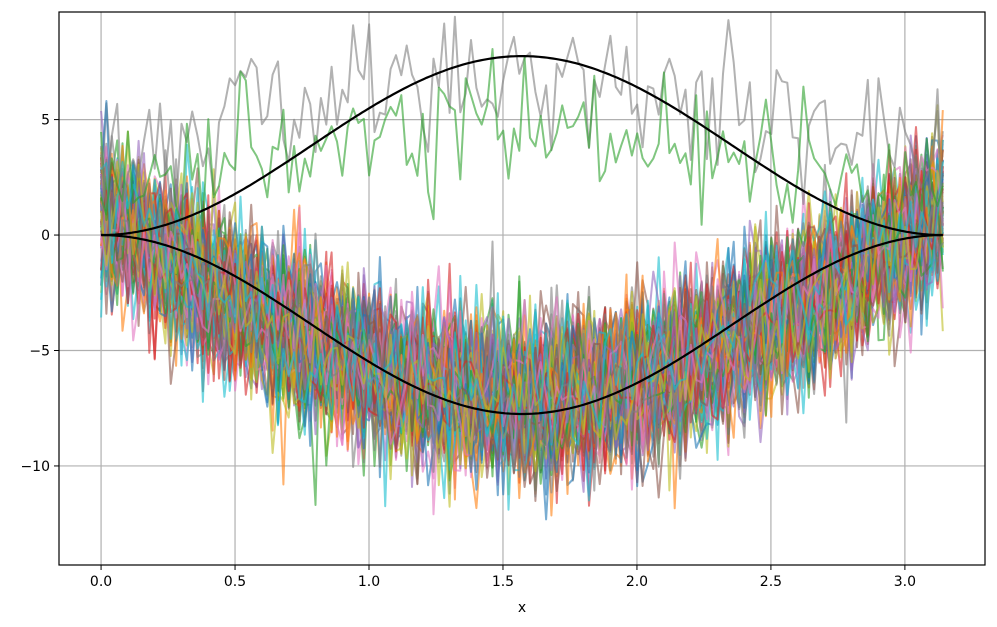  Describe the element at coordinates (39, 351) in the screenshot. I see `y-tick-label: −5` at that location.